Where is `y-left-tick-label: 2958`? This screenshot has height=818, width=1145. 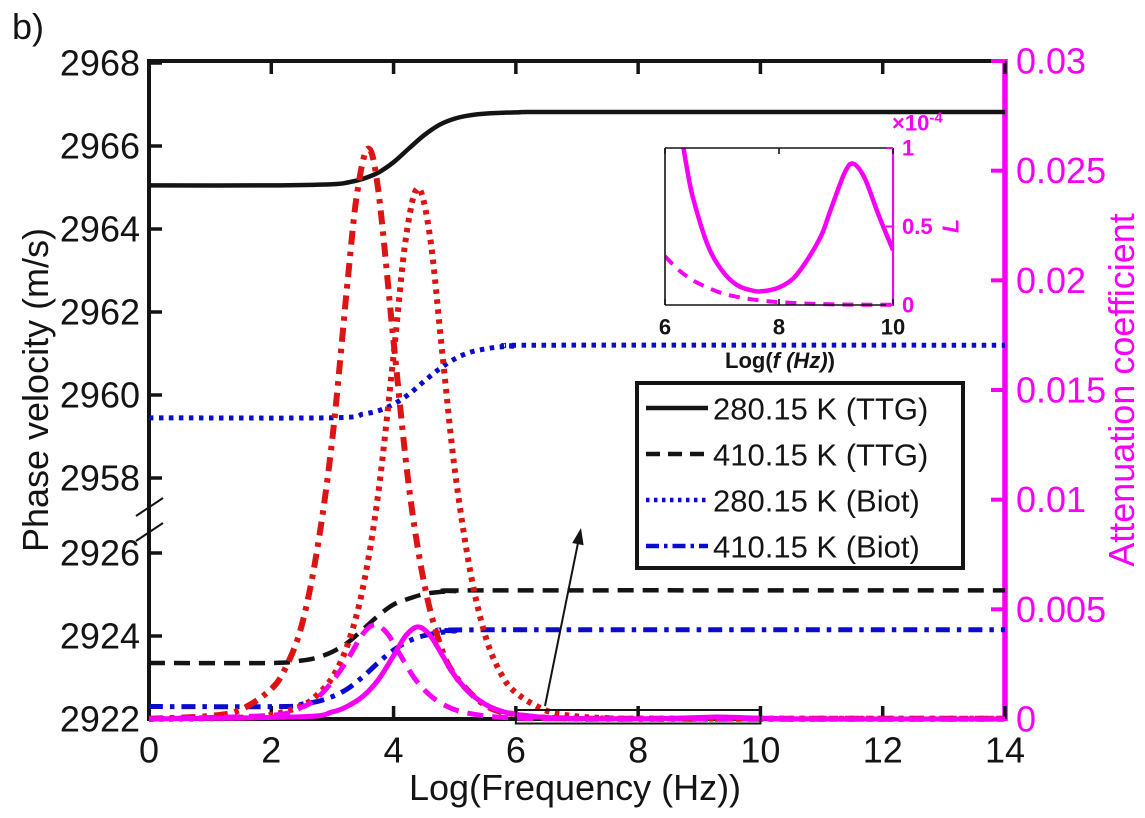
y-left-tick-label: 2958 is located at coordinates (100, 478).